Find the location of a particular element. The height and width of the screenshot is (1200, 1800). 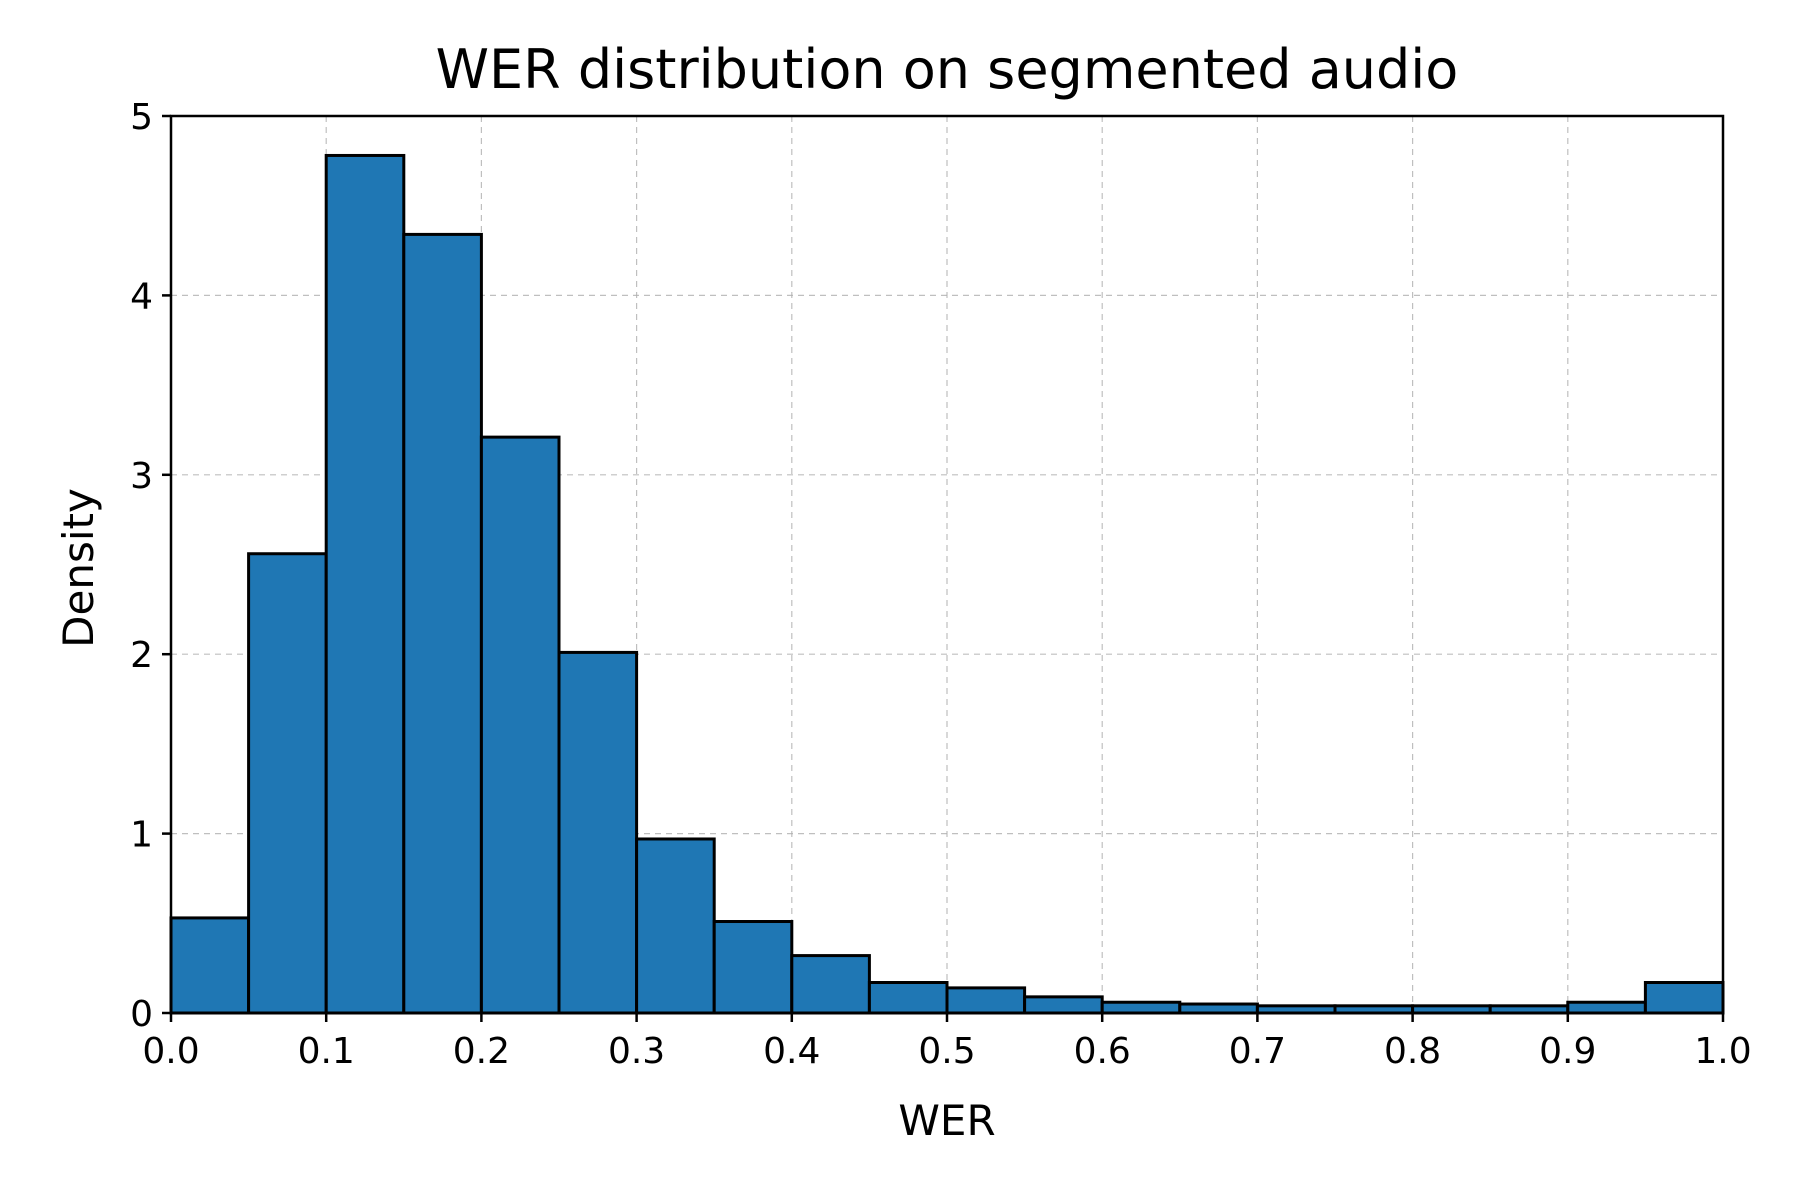

x-axis-label: WER is located at coordinates (946, 1120).